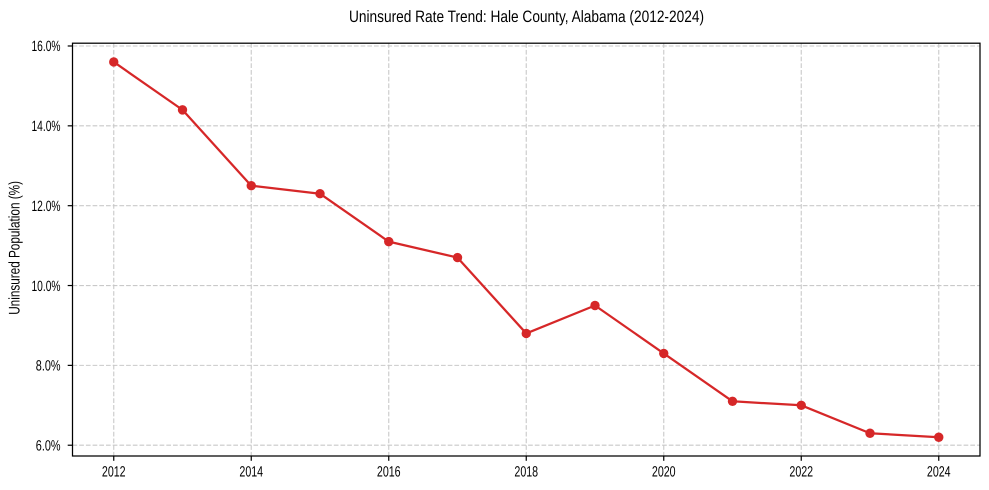 The width and height of the screenshot is (989, 490). Describe the element at coordinates (801, 473) in the screenshot. I see `svg-text: 2022` at that location.